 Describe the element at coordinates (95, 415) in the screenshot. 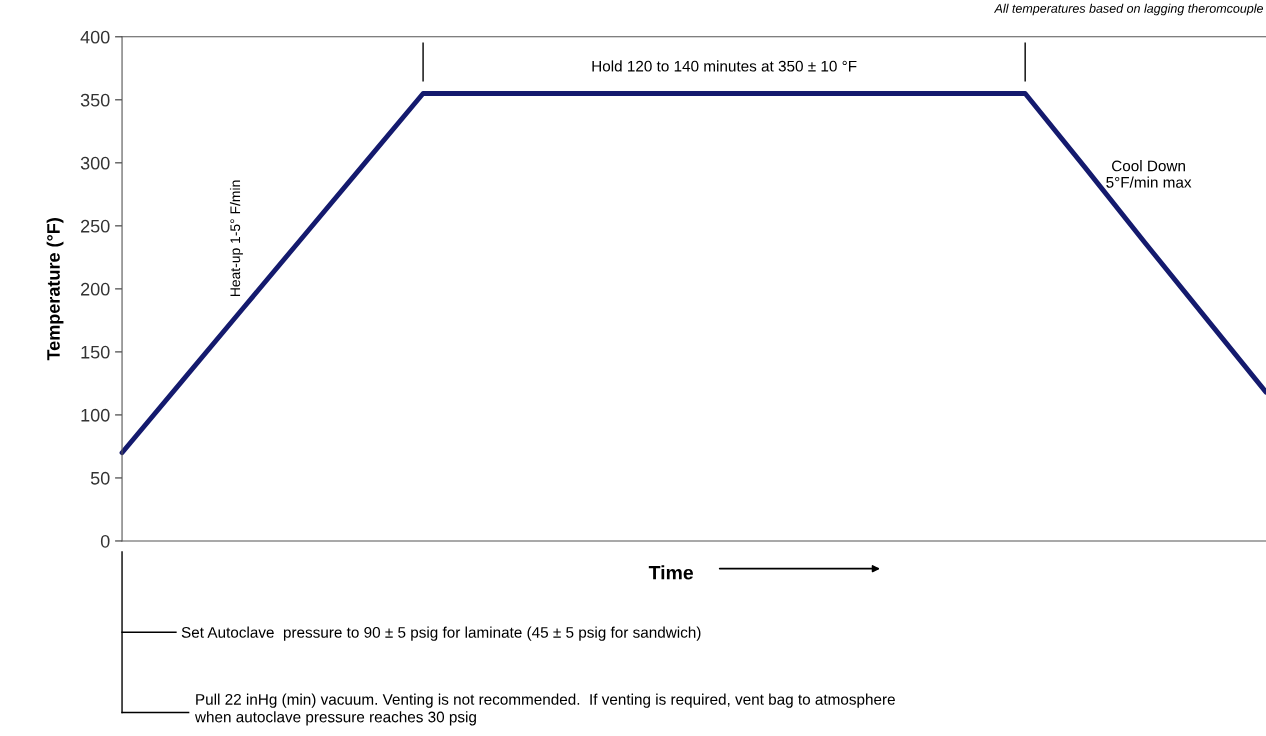

I see `y-tick-label: 100` at that location.